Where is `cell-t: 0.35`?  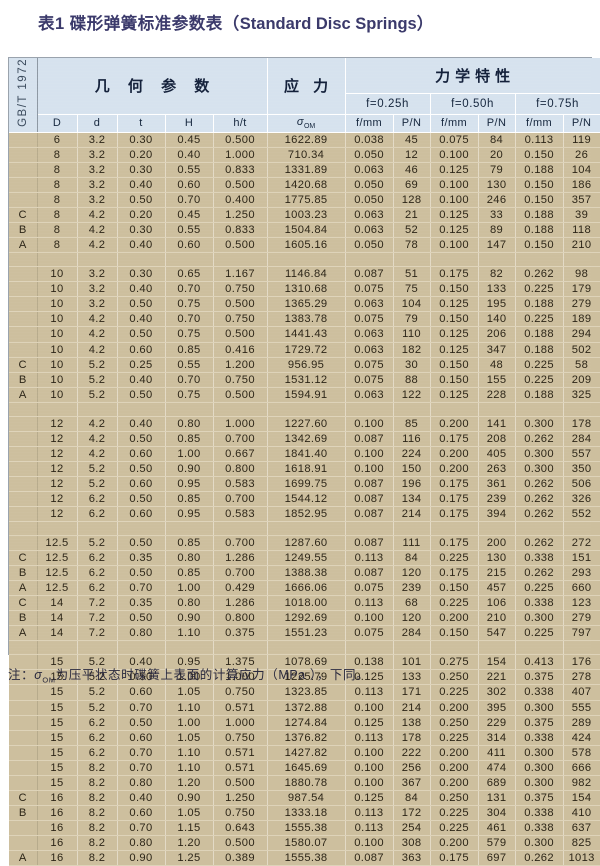 cell-t: 0.35 is located at coordinates (141, 603).